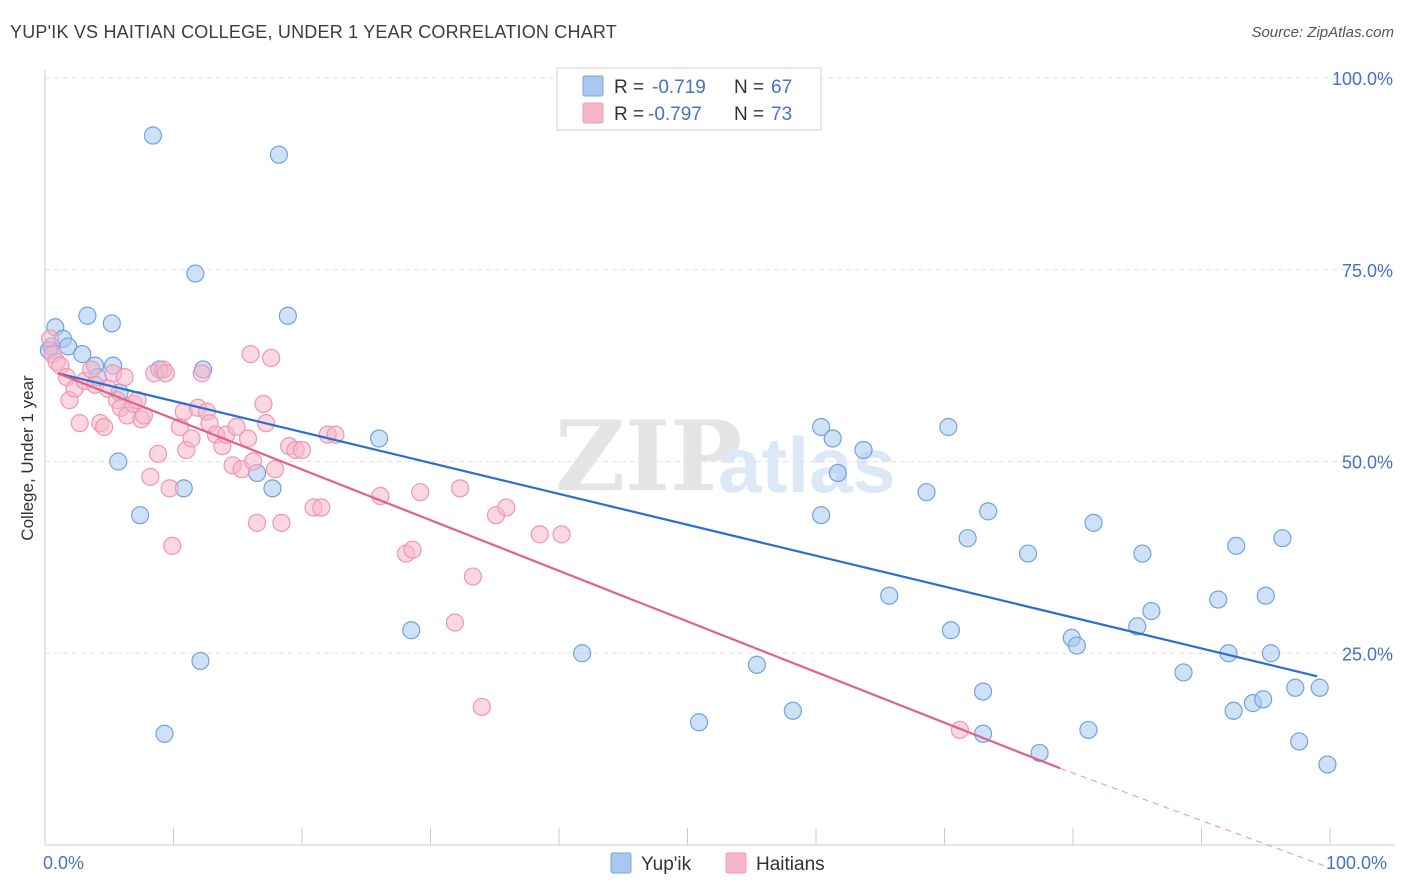  Describe the element at coordinates (675, 114) in the screenshot. I see `legend-r-value-haitians: -0.797` at that location.